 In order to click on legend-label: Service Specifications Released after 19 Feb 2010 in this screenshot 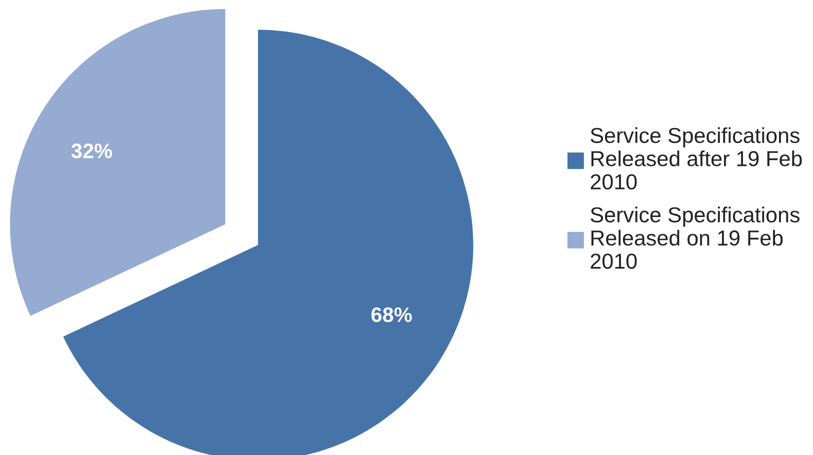, I will do `click(696, 158)`.